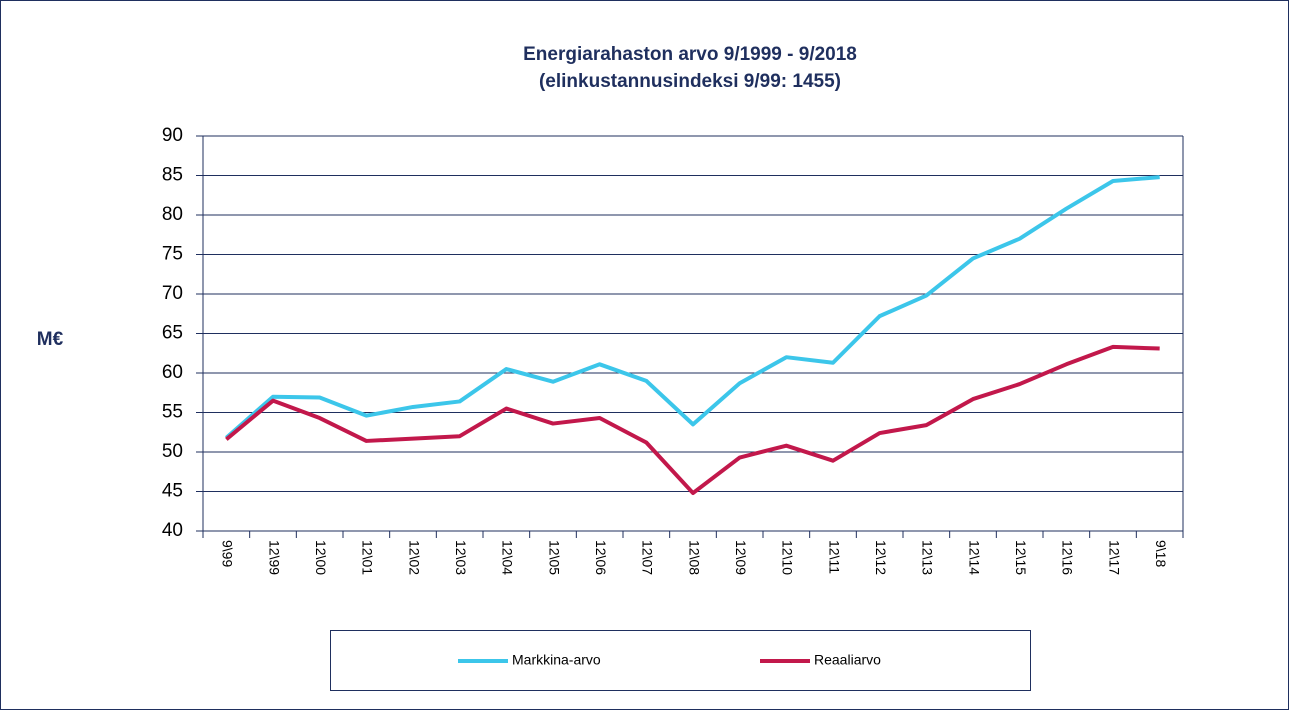 This screenshot has height=711, width=1290. What do you see at coordinates (928, 557) in the screenshot?
I see `x-tick-label: 12\13` at bounding box center [928, 557].